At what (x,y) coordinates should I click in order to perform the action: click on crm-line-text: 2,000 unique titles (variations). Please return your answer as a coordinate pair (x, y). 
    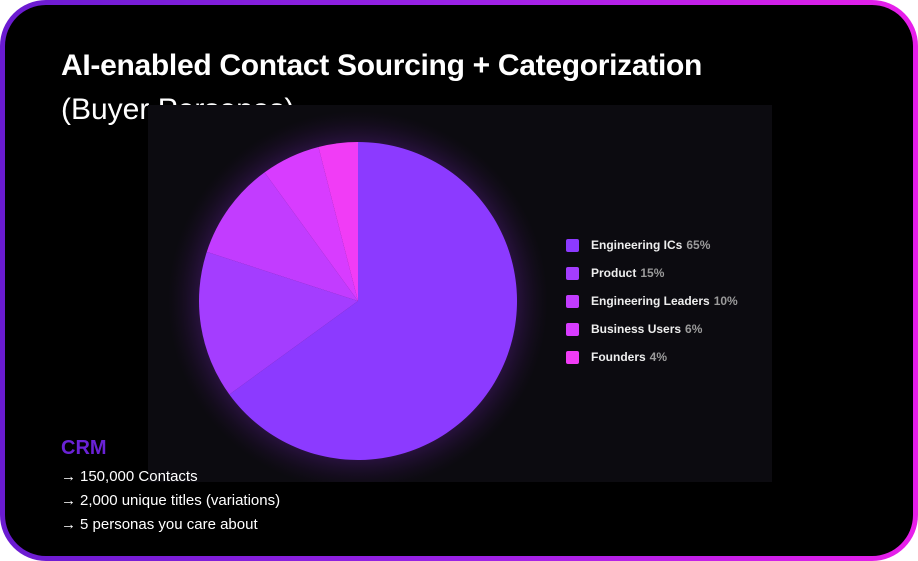
    Looking at the image, I should click on (180, 500).